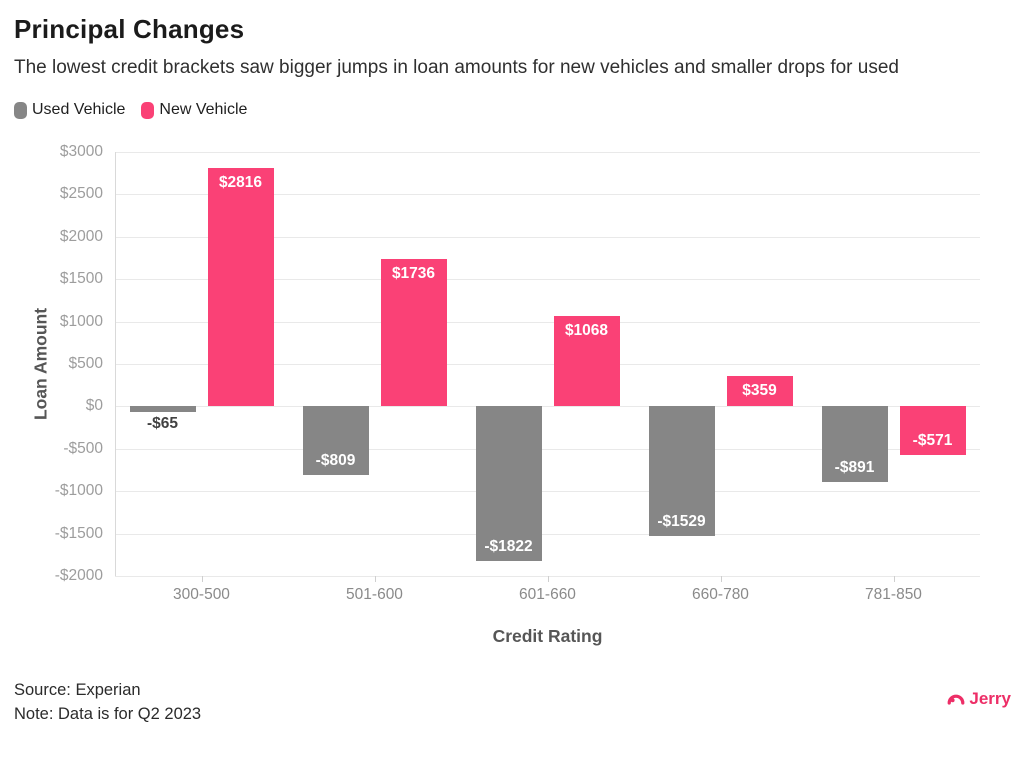 The width and height of the screenshot is (1024, 765). I want to click on bar-value-label: $1736, so click(413, 274).